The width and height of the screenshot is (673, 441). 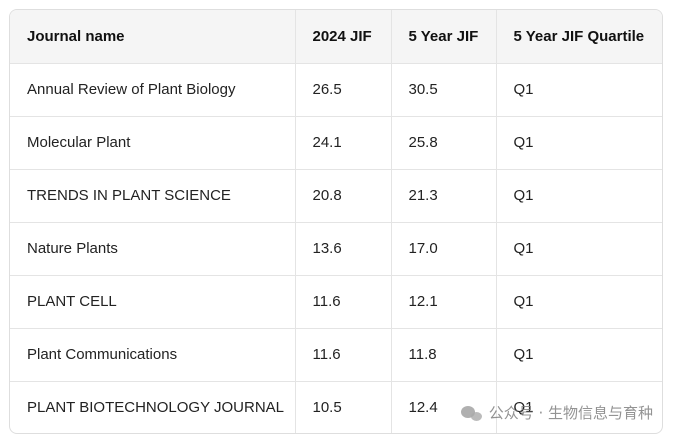 What do you see at coordinates (343, 407) in the screenshot?
I see `cell-2024-jif: 10.5` at bounding box center [343, 407].